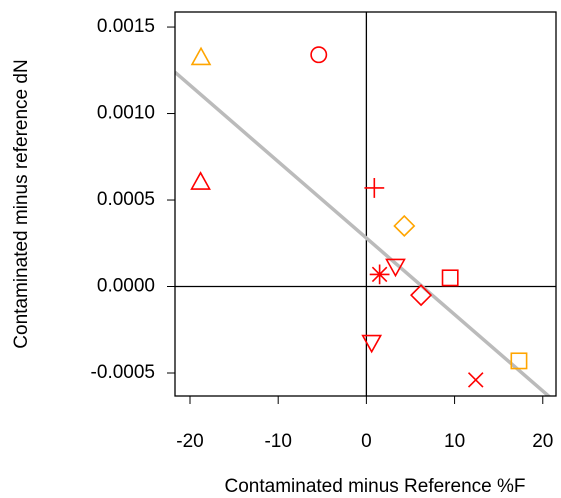 The image size is (561, 498). What do you see at coordinates (366, 441) in the screenshot?
I see `x-tick-label: 0` at bounding box center [366, 441].